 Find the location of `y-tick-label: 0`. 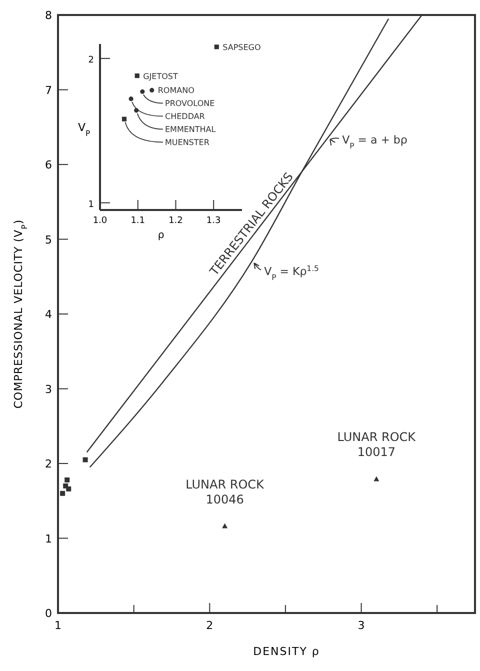

y-tick-label: 0 is located at coordinates (48, 613).